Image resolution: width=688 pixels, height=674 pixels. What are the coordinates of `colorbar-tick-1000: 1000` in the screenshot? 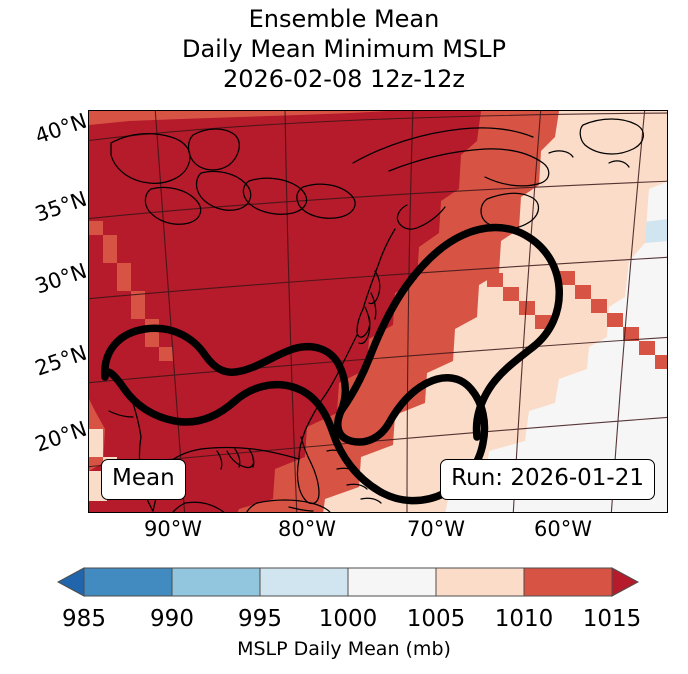 It's located at (348, 619).